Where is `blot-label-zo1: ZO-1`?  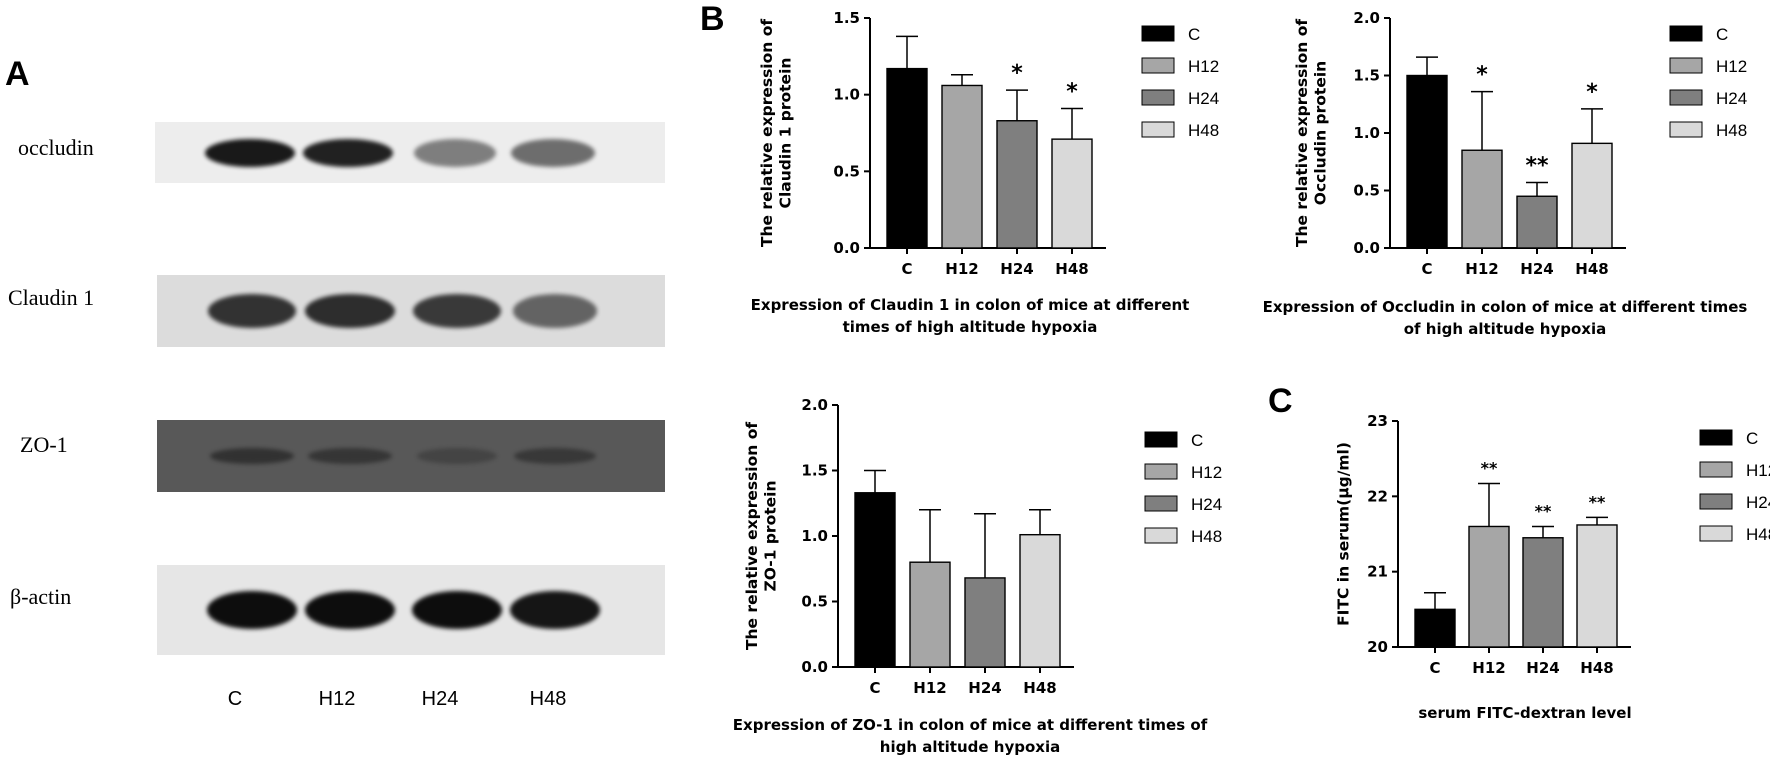
blot-label-zo1: ZO-1 is located at coordinates (44, 444).